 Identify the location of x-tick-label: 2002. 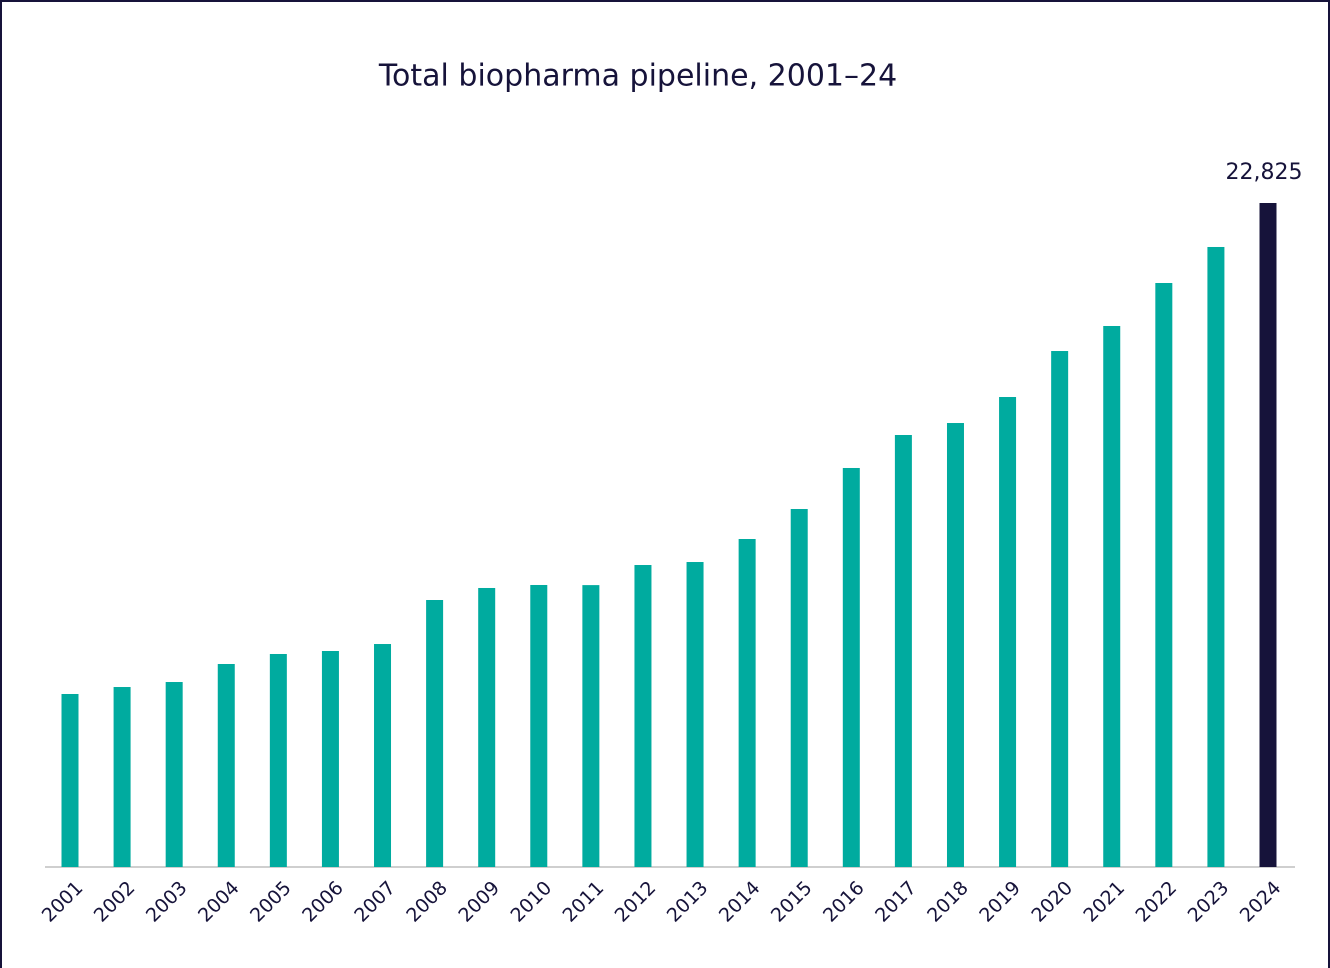
(115, 902).